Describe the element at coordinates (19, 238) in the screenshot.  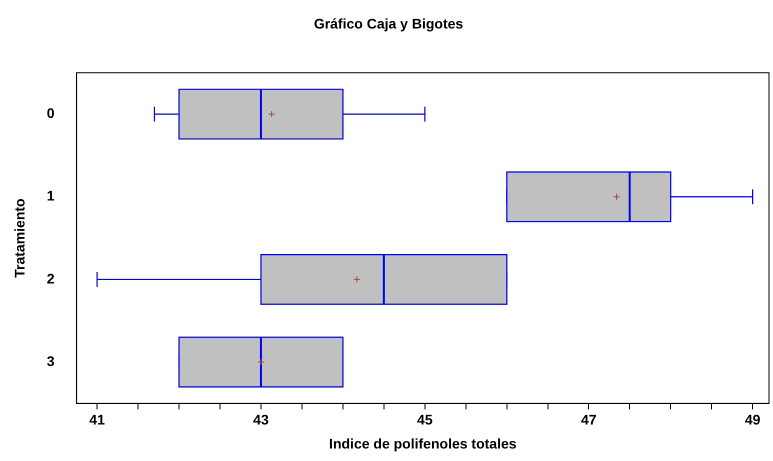
I see `y-axis-title: Tratamiento` at that location.